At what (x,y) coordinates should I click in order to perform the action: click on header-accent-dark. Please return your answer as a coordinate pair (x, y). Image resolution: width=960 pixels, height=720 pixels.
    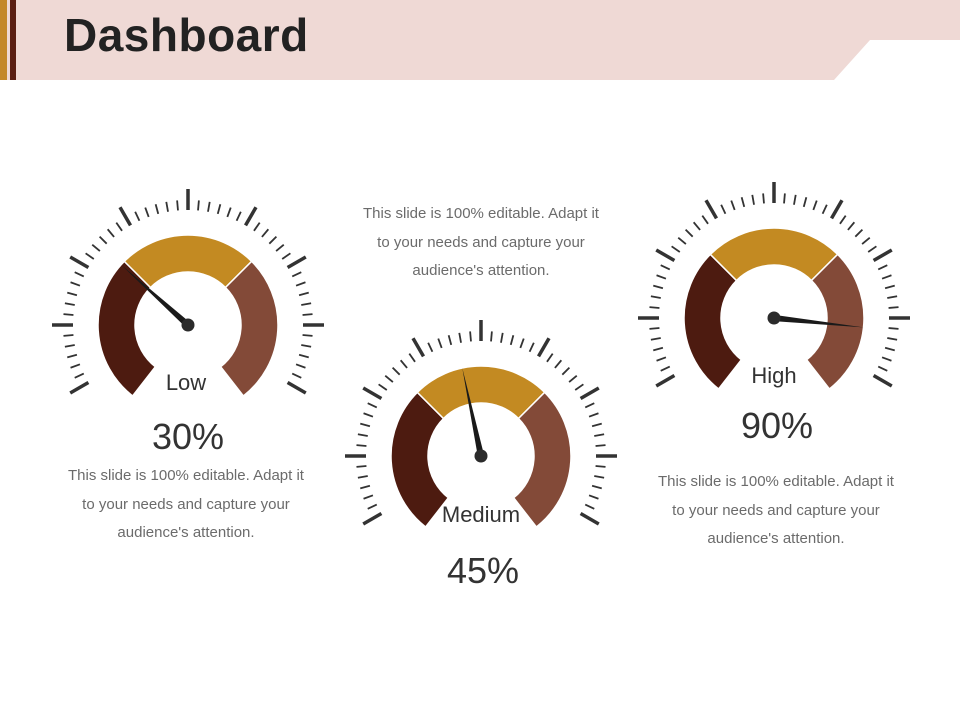
    Looking at the image, I should click on (13, 40).